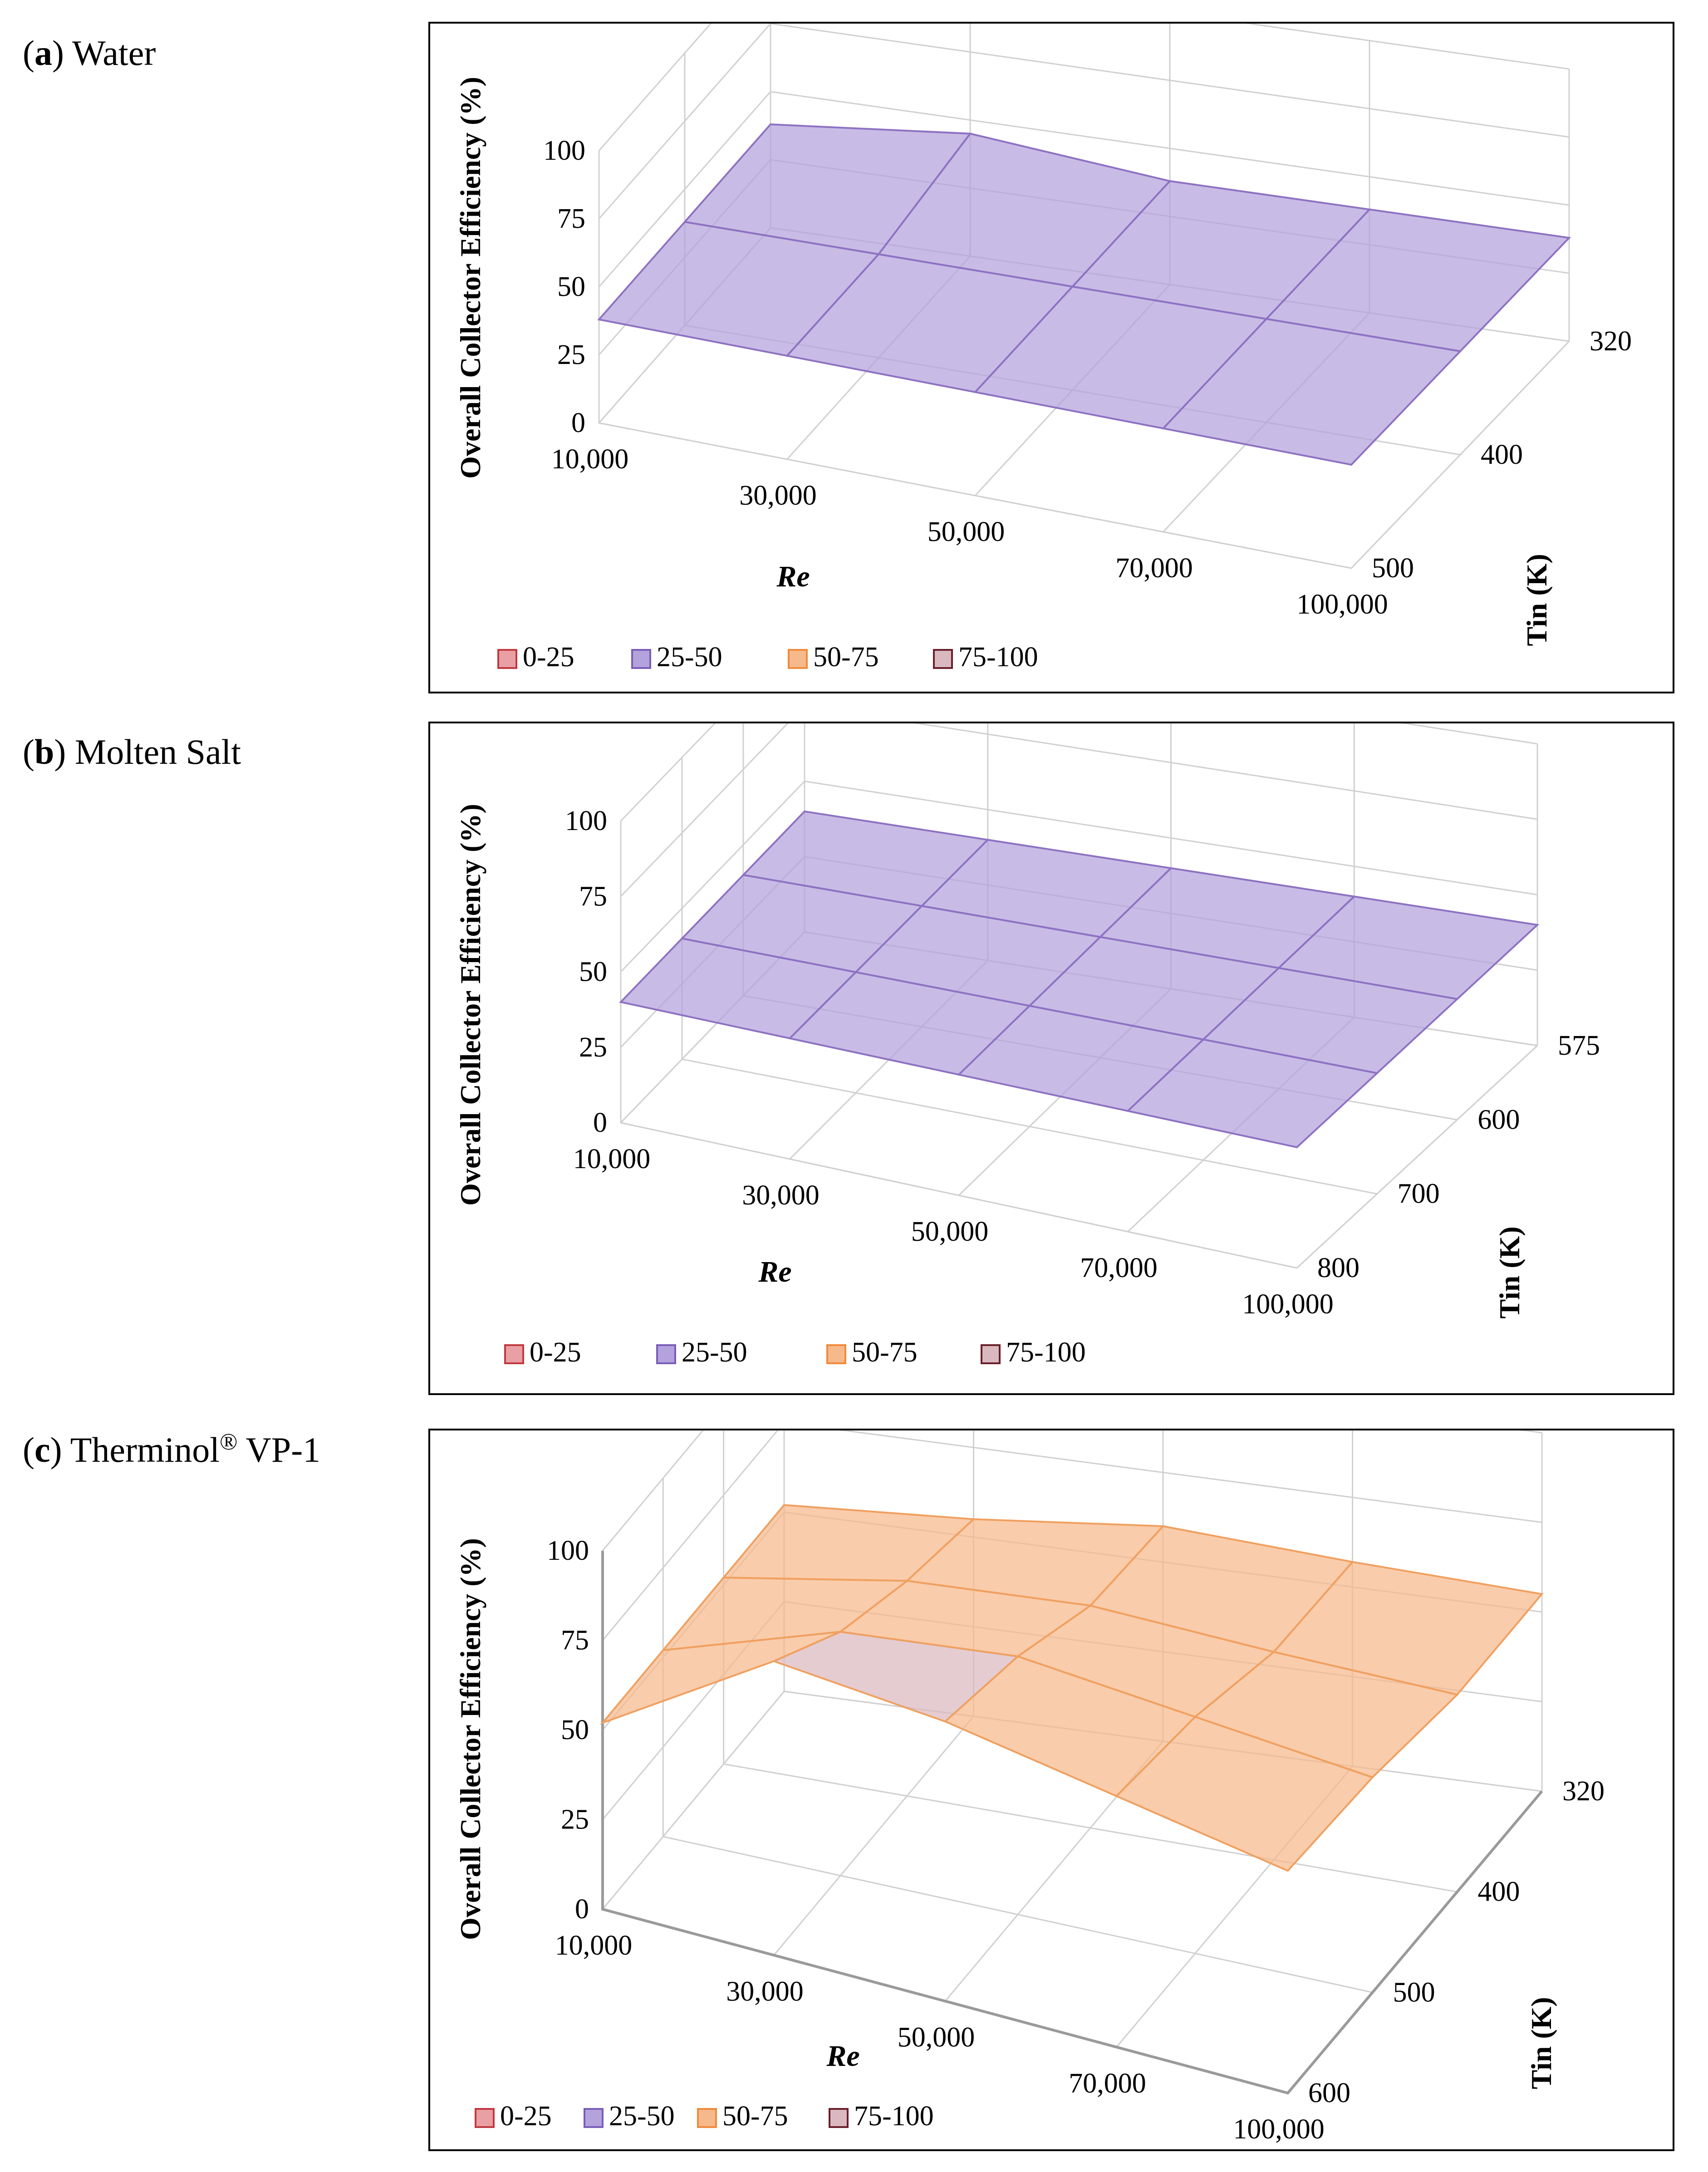 This screenshot has height=2172, width=1708. What do you see at coordinates (1579, 1045) in the screenshot?
I see `y-tick-label: 575` at bounding box center [1579, 1045].